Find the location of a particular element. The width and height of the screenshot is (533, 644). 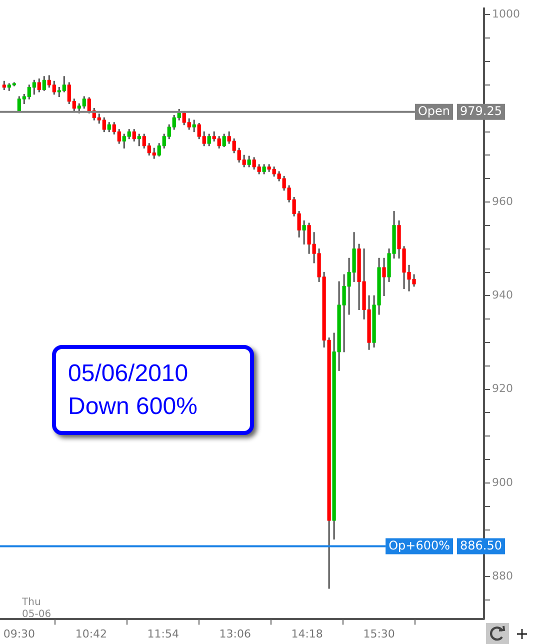

x-tick-label: 10:42 is located at coordinates (91, 633).